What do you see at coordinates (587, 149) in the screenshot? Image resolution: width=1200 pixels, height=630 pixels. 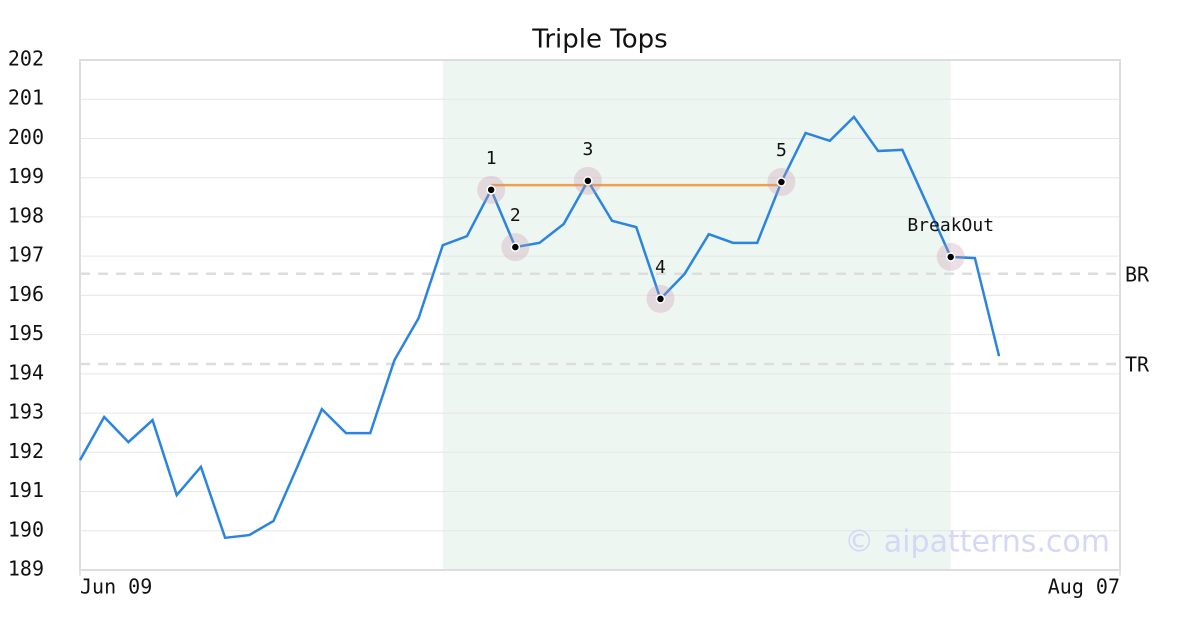 I see `marker-label: 3` at bounding box center [587, 149].